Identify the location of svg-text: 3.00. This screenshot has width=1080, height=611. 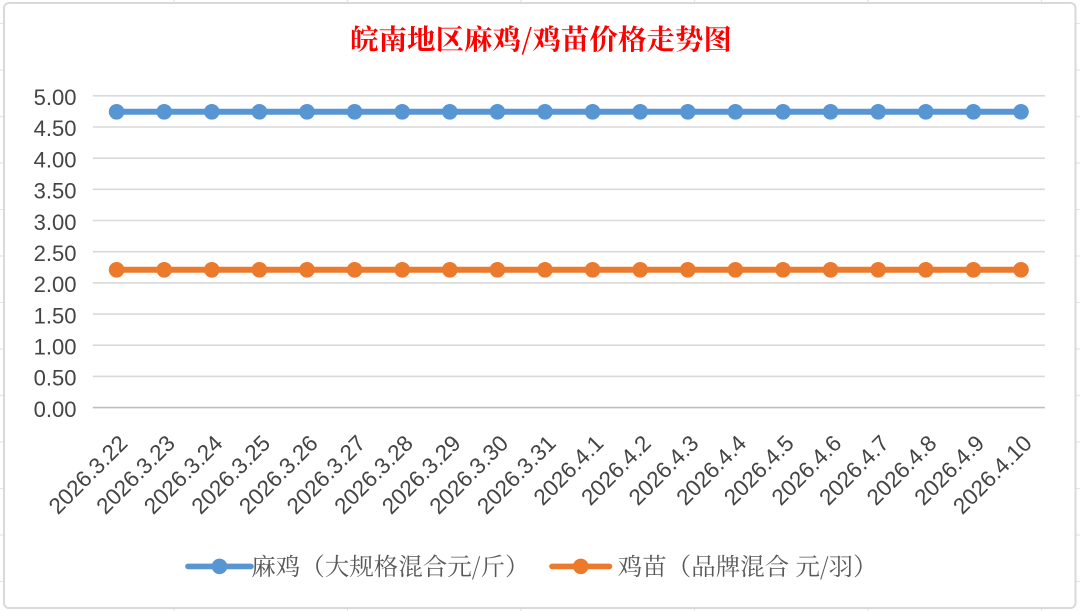
(55, 222).